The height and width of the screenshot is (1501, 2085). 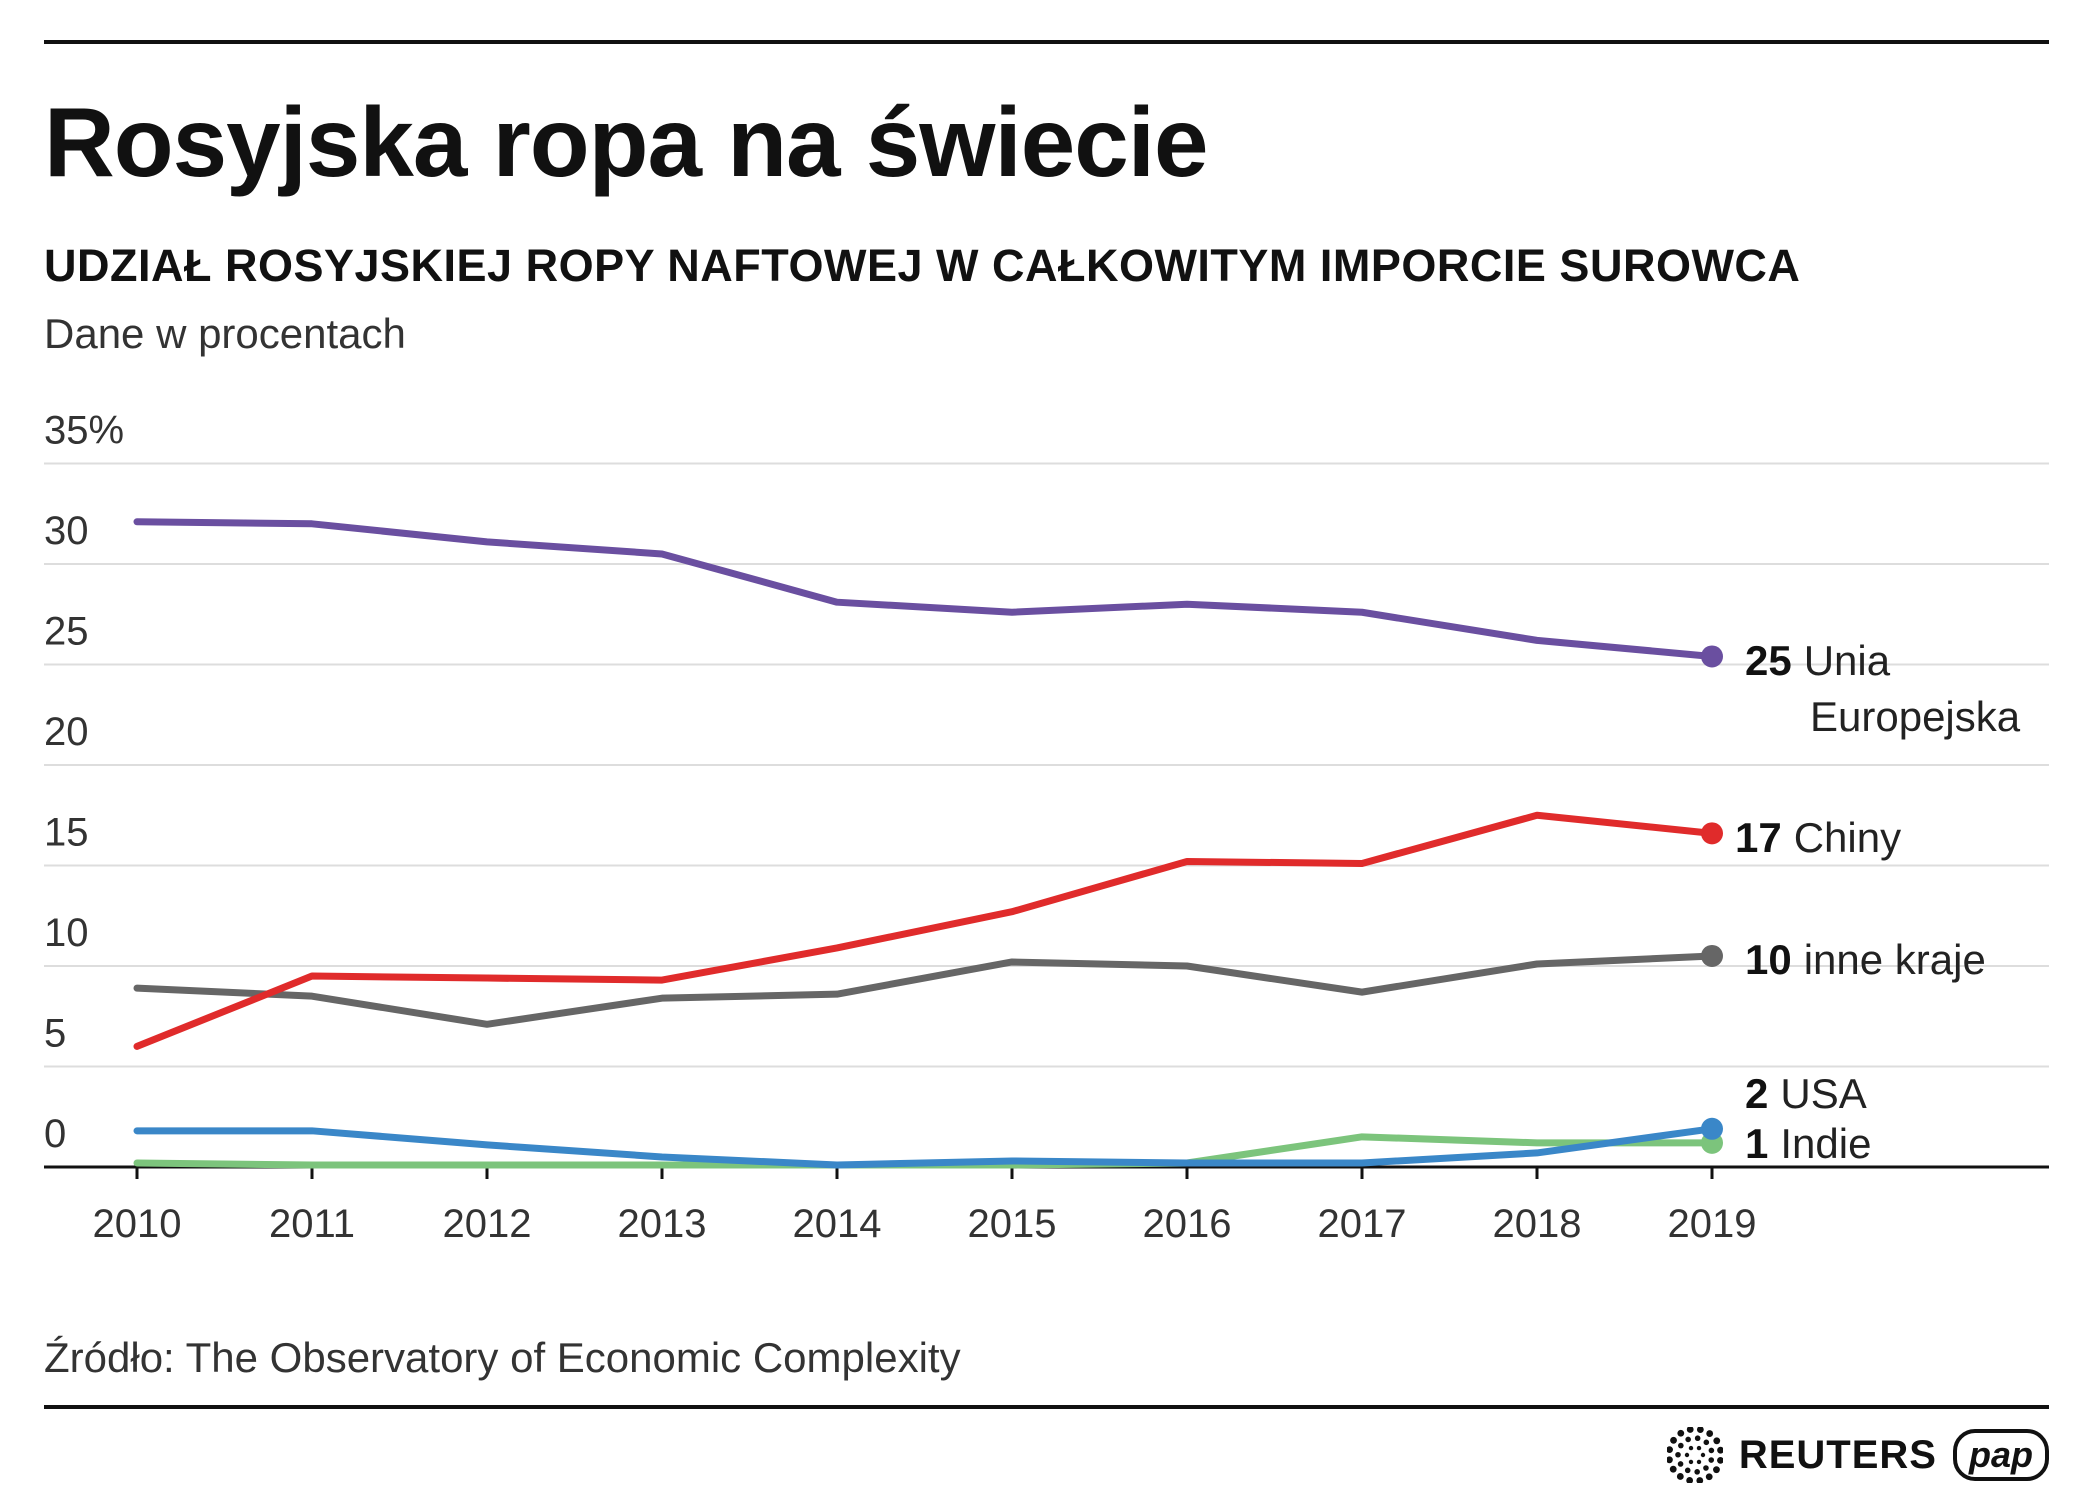 I want to click on unit-note: Dane w procentach, so click(x=225, y=333).